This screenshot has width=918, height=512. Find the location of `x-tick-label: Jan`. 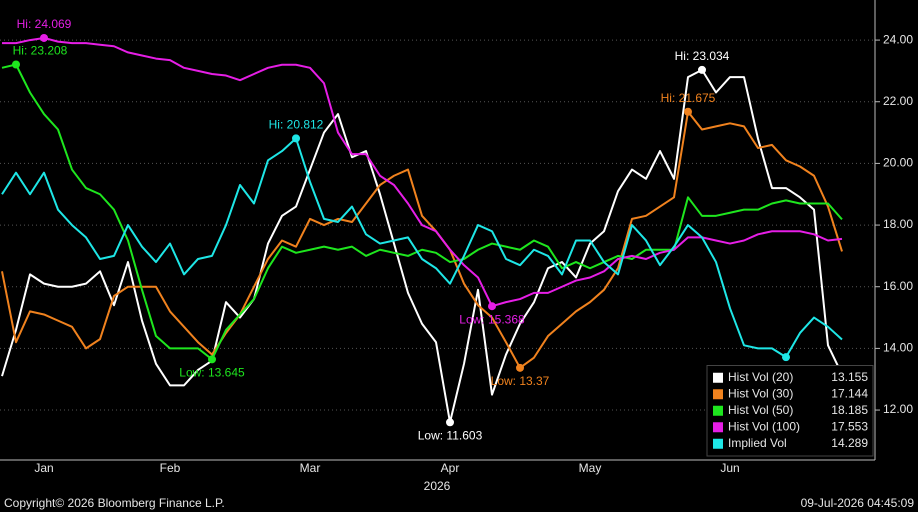

x-tick-label: Jan is located at coordinates (43, 468).